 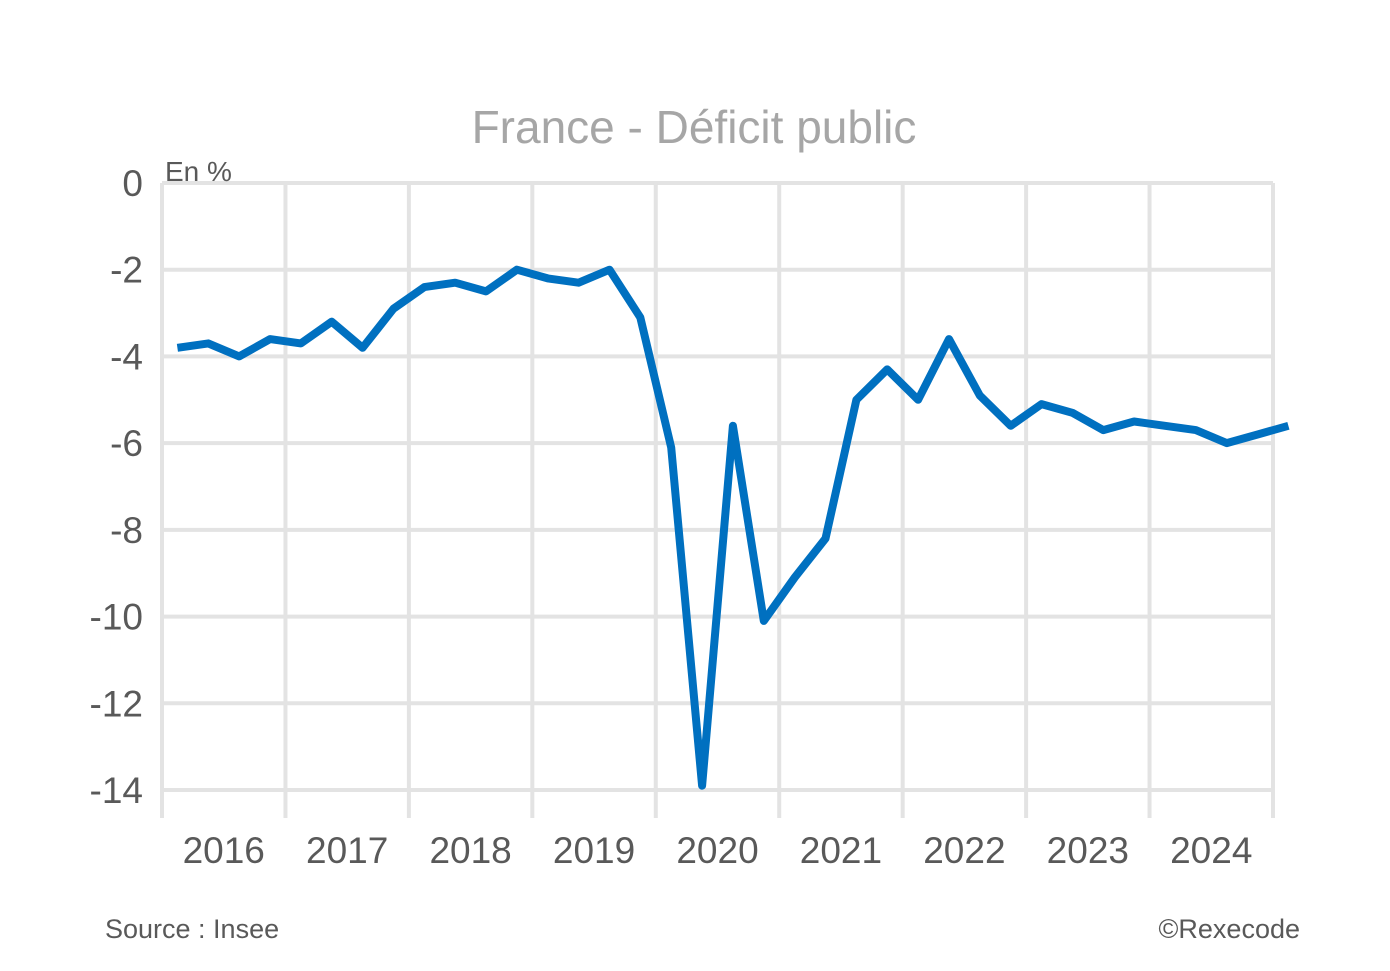 I want to click on x-tick-label: 2023, so click(x=1088, y=850).